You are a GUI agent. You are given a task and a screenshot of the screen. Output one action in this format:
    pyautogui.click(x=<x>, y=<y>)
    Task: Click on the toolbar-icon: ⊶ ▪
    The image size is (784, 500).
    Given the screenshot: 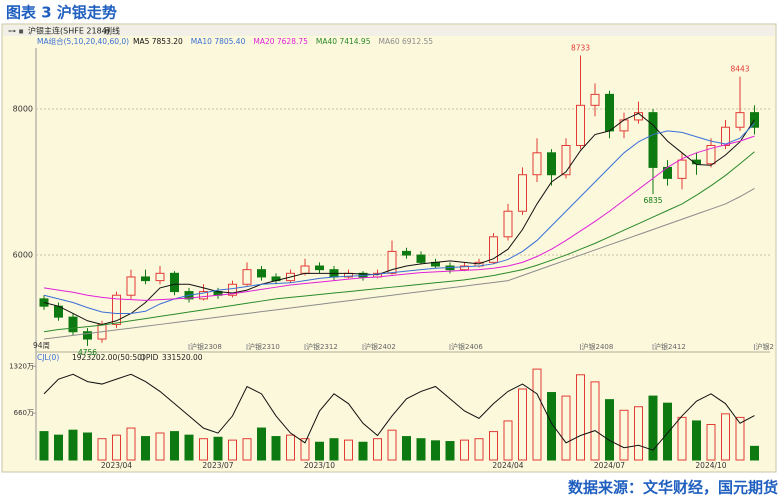 What is the action you would take?
    pyautogui.click(x=16, y=31)
    